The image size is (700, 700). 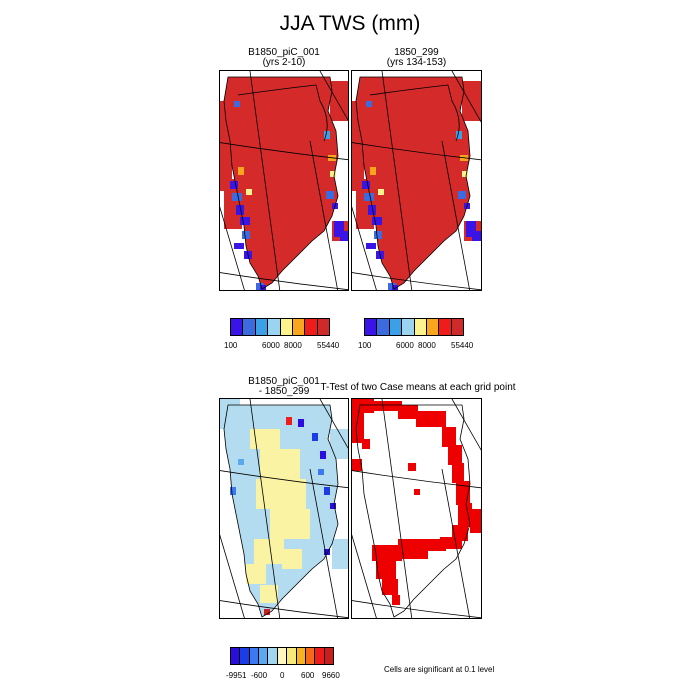 What do you see at coordinates (284, 52) in the screenshot?
I see `panel-1-title-line1: B1850_piC_001` at bounding box center [284, 52].